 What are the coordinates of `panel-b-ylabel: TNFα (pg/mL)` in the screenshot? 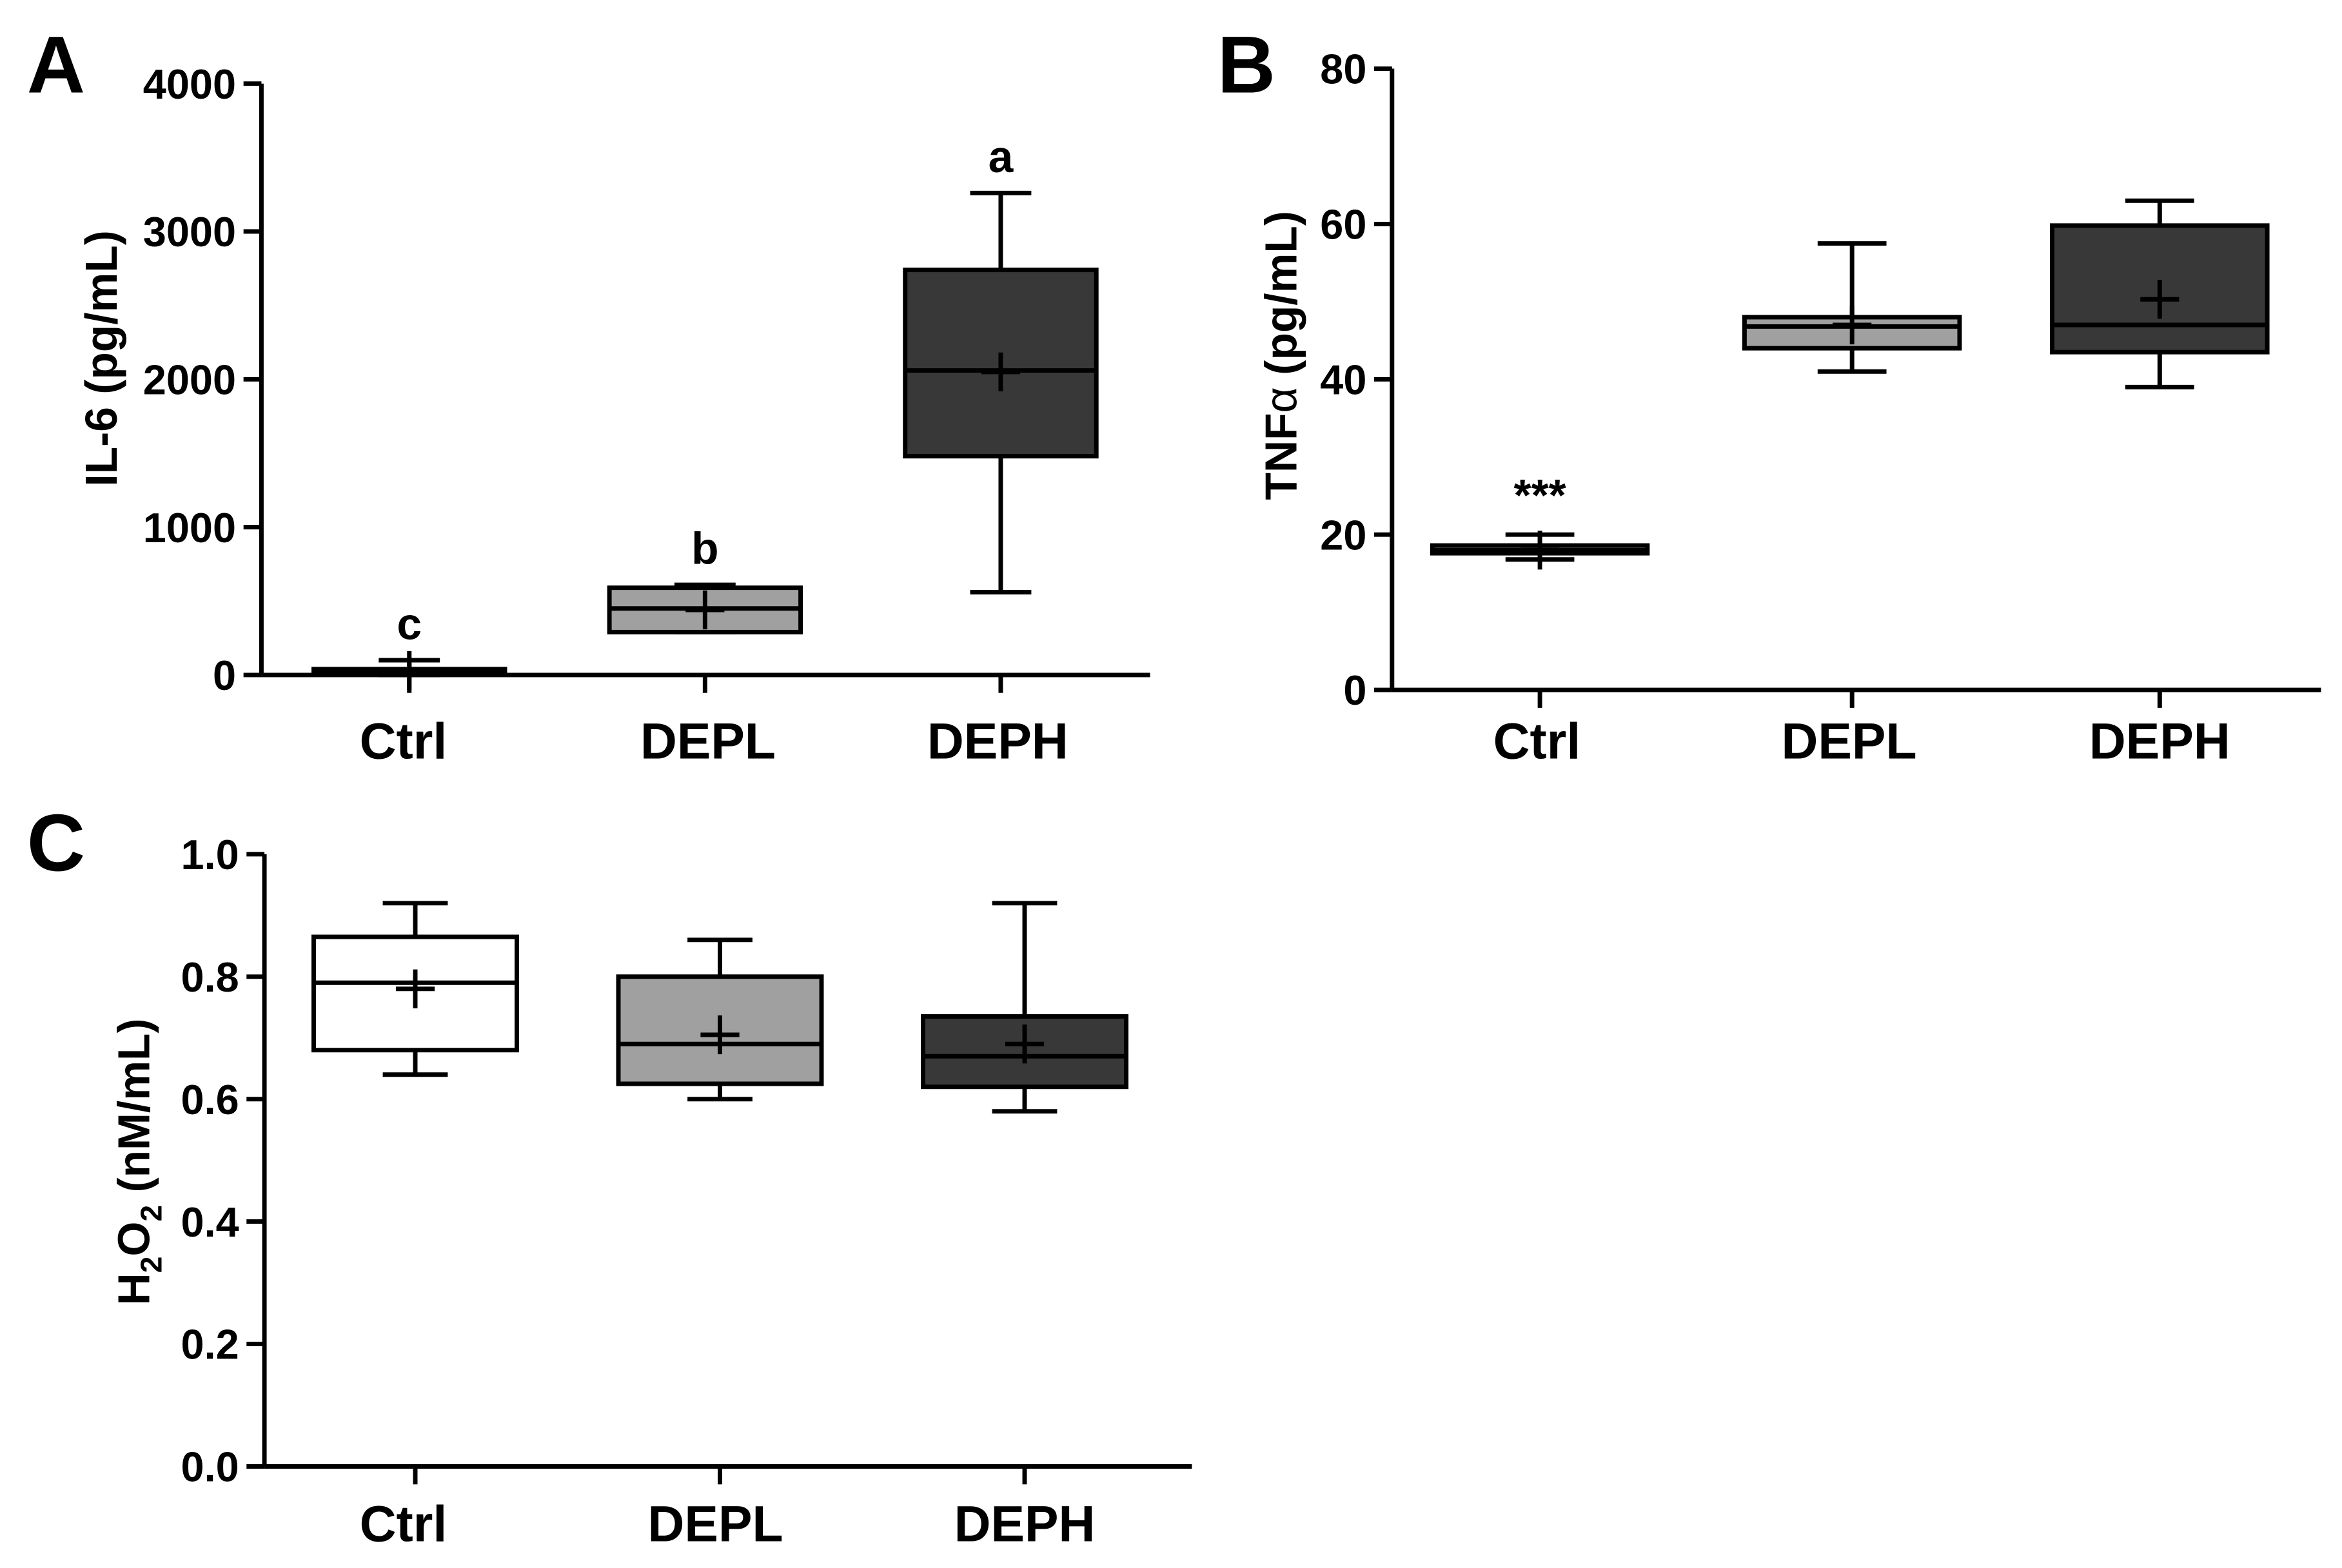 It's located at (1281, 355).